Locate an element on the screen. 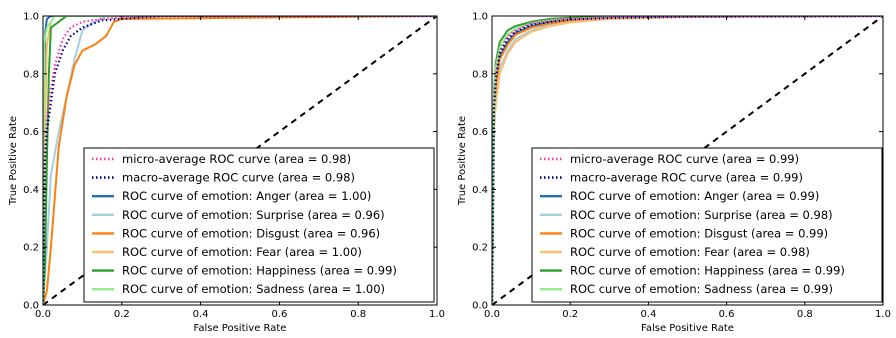  legend-entry: ROC curve of emotion: Fear (area = 1.00) is located at coordinates (242, 252).